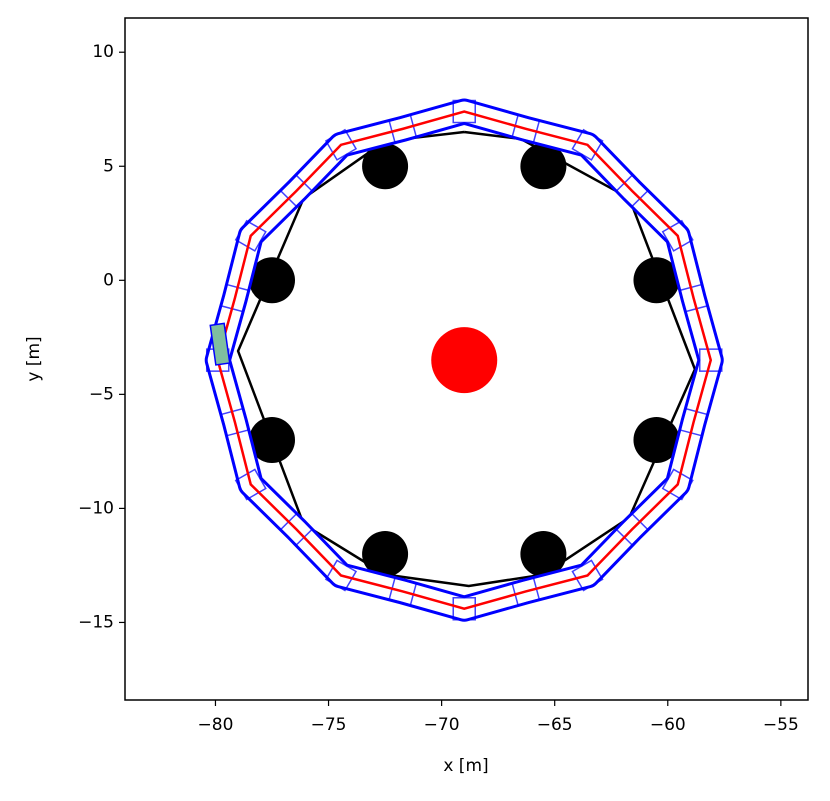 The height and width of the screenshot is (801, 830). Describe the element at coordinates (96, 622) in the screenshot. I see `y-tick-label: −15` at that location.